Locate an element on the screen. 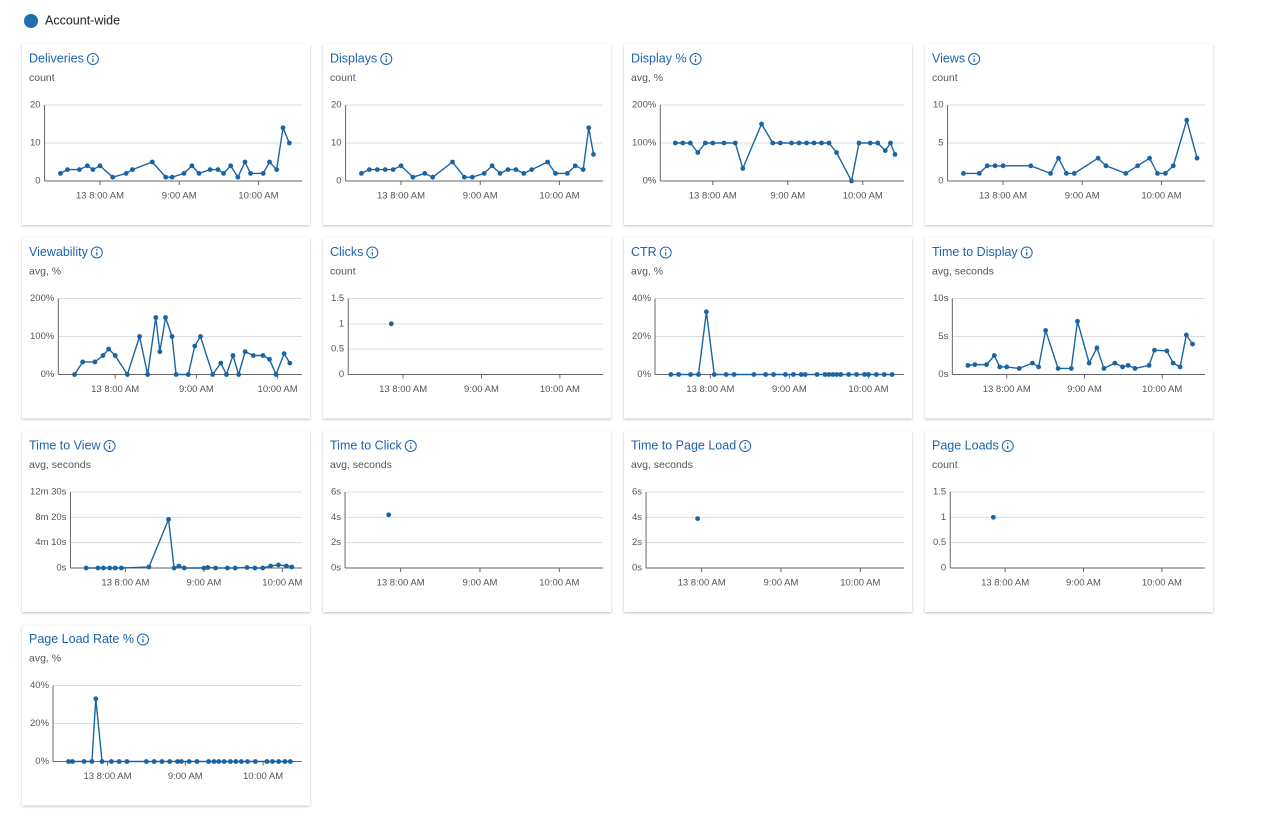  legend-swatch is located at coordinates (31, 21).